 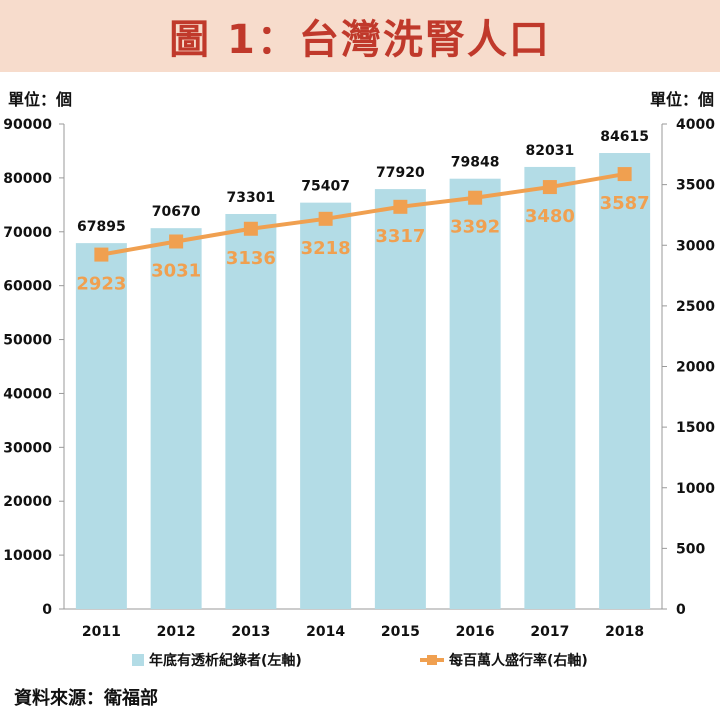 I want to click on x-tick-label: 2011, so click(x=101, y=632).